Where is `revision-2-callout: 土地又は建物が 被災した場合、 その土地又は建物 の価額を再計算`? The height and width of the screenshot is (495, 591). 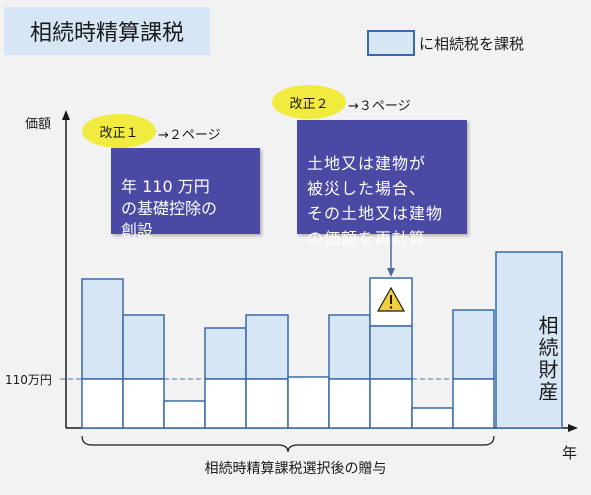 revision-2-callout: 土地又は建物が 被災した場合、 その土地又は建物 の価額を再計算 is located at coordinates (382, 184).